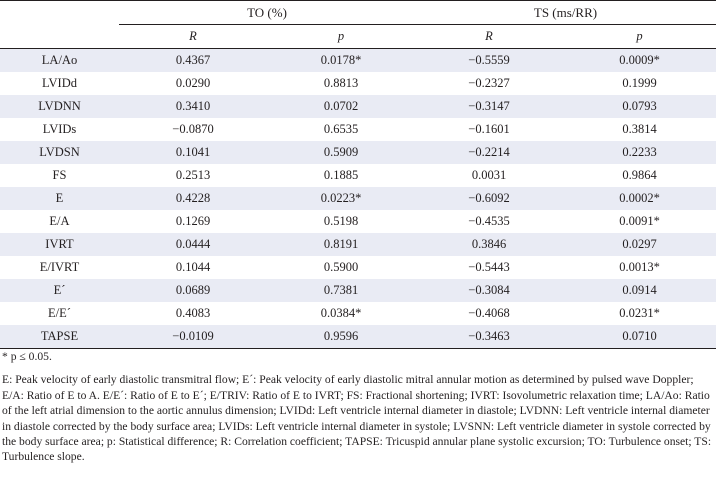  Describe the element at coordinates (341, 106) in the screenshot. I see `to-p-cell: 0.0702` at that location.